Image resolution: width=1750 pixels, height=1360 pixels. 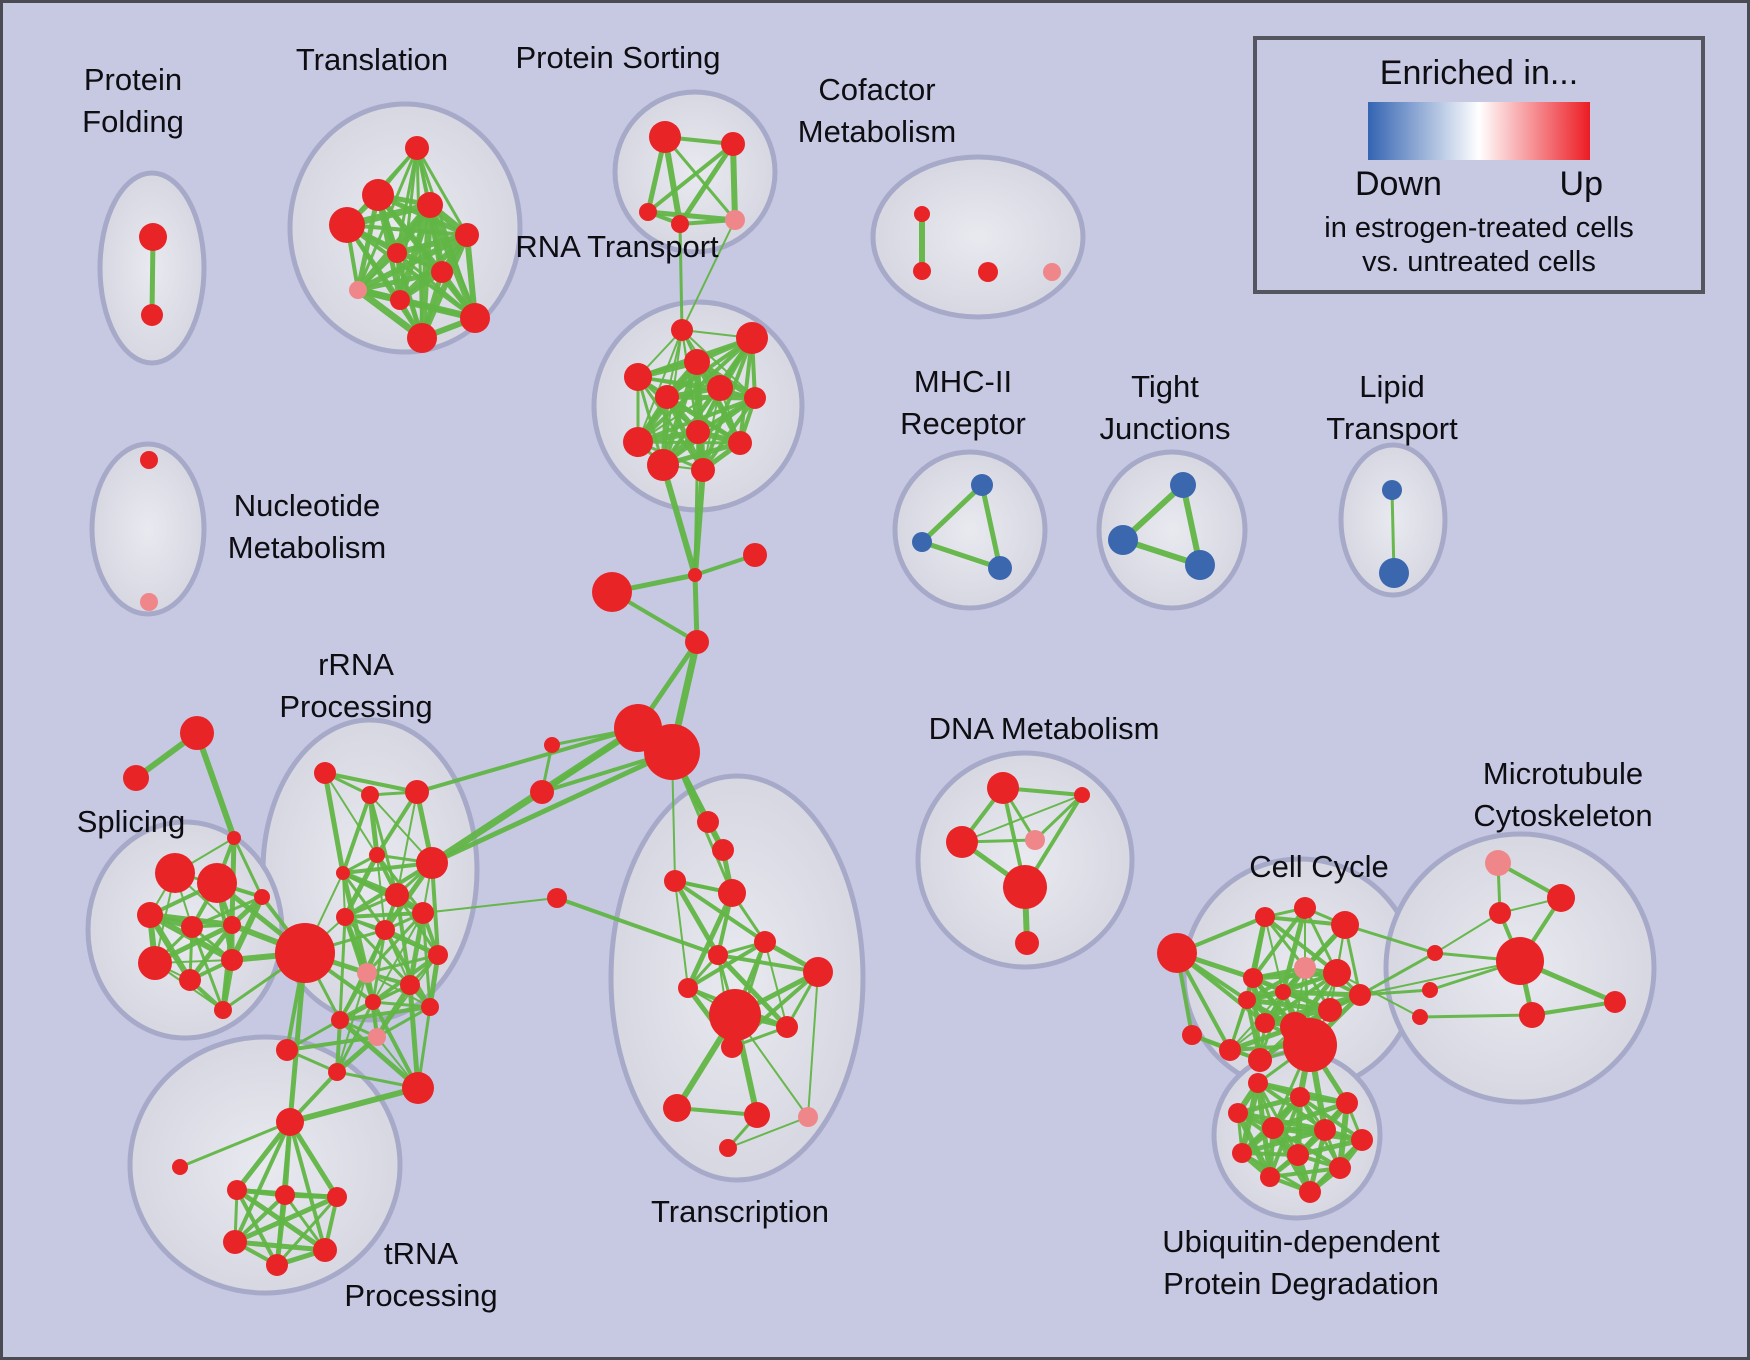 I want to click on cluster-label-dna-metabolism: DNA Metabolism, so click(x=1044, y=728).